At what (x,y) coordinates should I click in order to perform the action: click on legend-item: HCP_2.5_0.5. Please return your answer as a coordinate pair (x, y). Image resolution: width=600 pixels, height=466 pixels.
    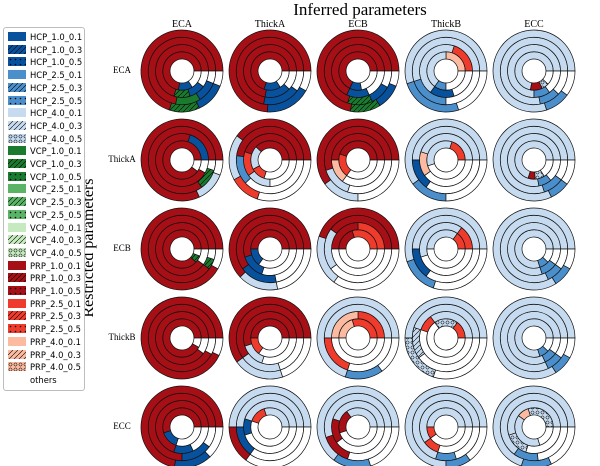
    Looking at the image, I should click on (46, 101).